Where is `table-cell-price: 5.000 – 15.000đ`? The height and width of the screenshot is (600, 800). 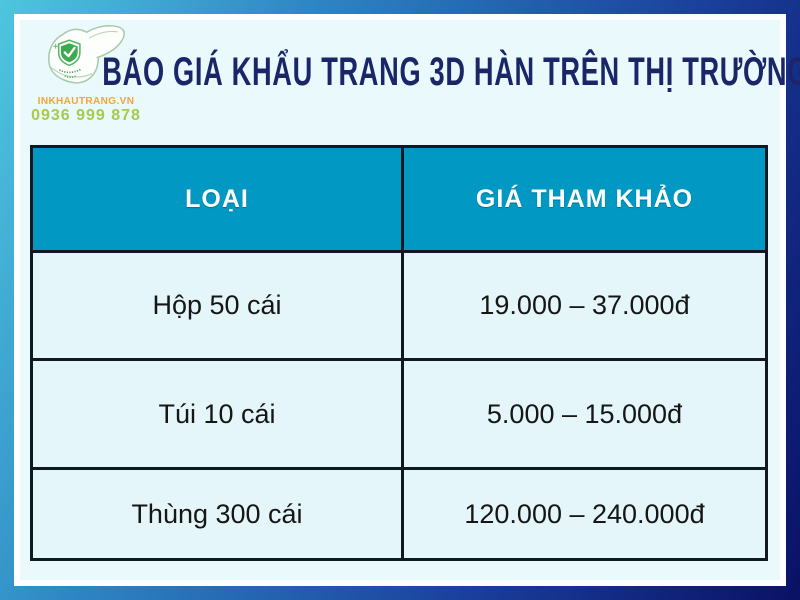
table-cell-price: 5.000 – 15.000đ is located at coordinates (584, 414).